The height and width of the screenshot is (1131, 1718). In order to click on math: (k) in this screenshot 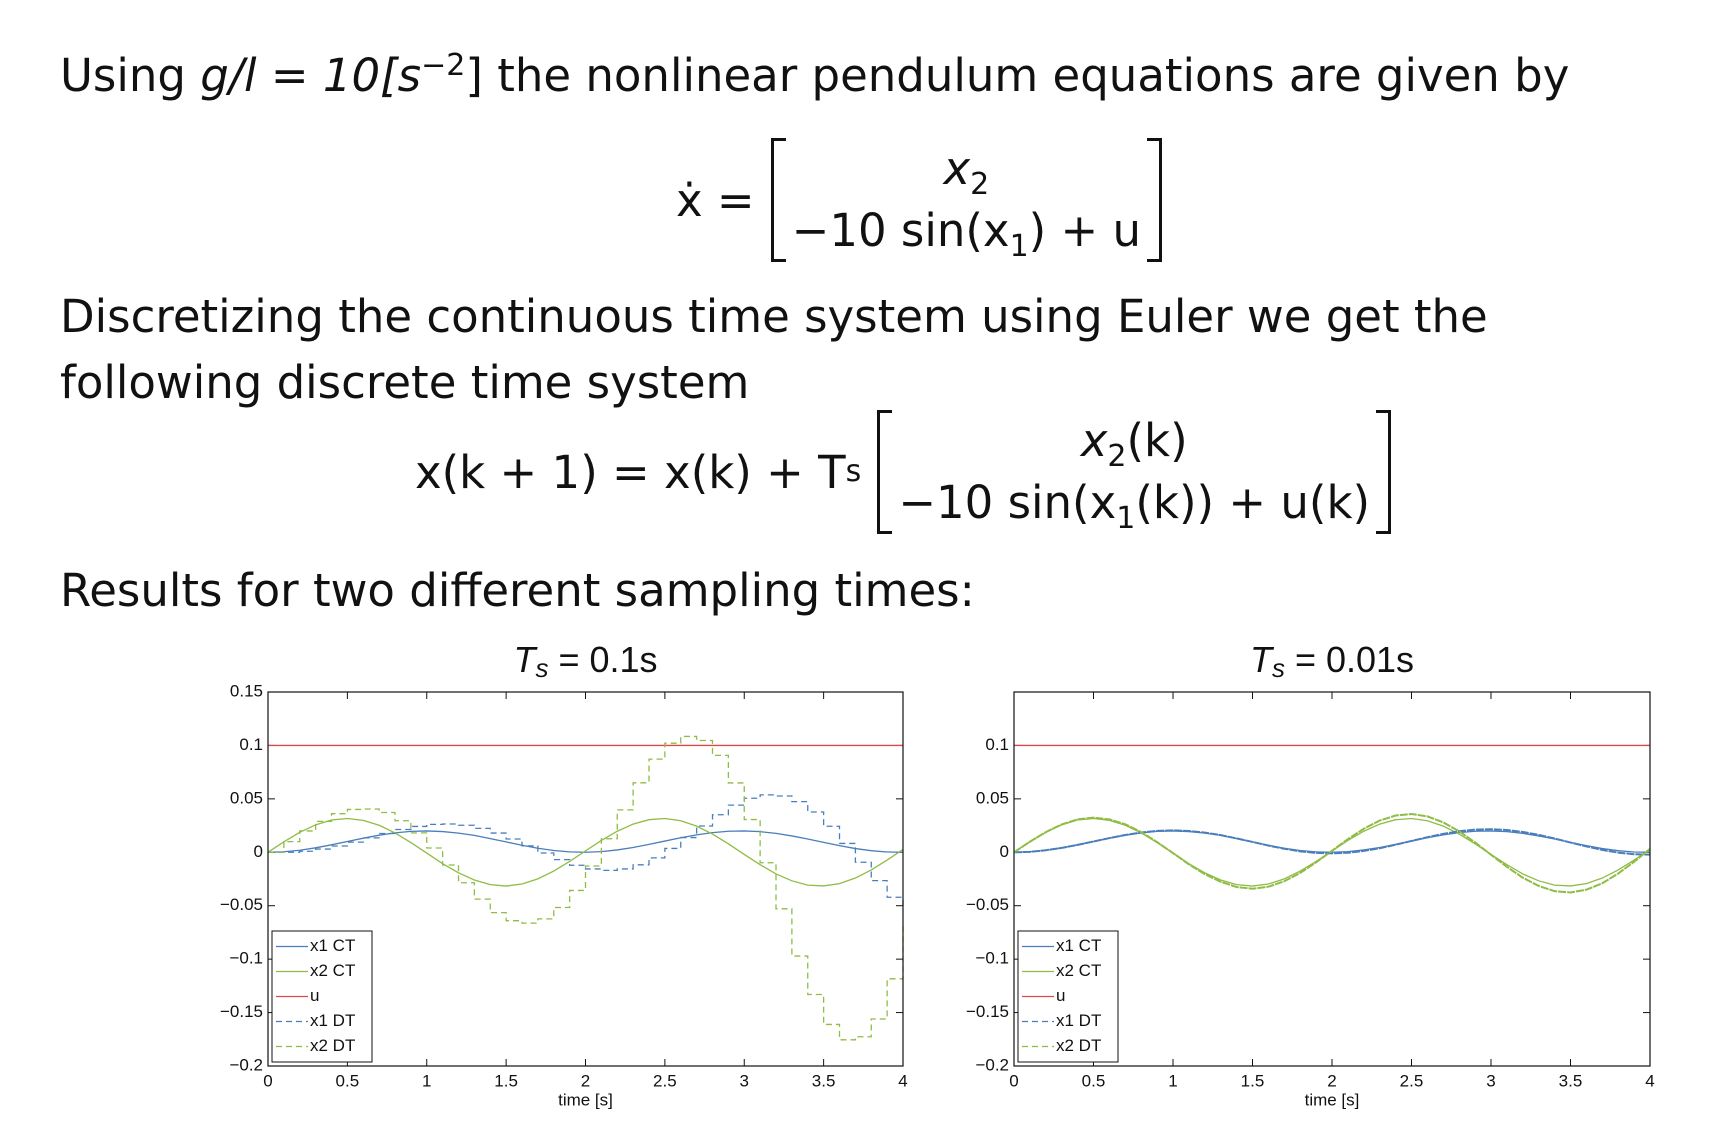, I will do `click(1157, 440)`.